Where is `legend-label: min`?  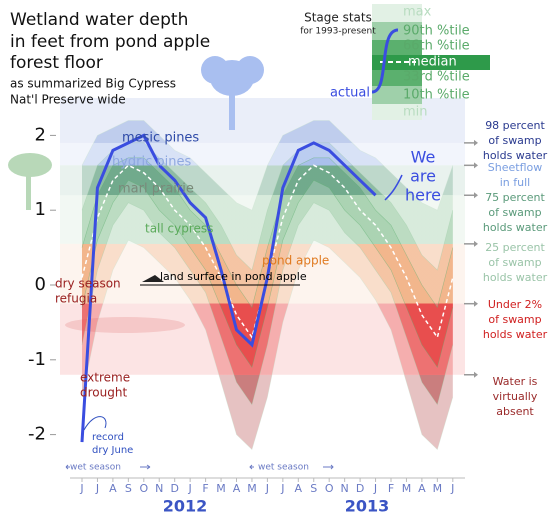 legend-label: min is located at coordinates (415, 112).